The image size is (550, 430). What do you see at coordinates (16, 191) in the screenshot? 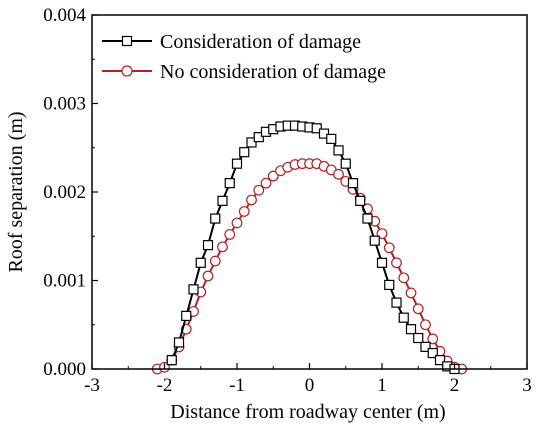
I see `y-axis-title: Roof separation (m)` at bounding box center [16, 191].